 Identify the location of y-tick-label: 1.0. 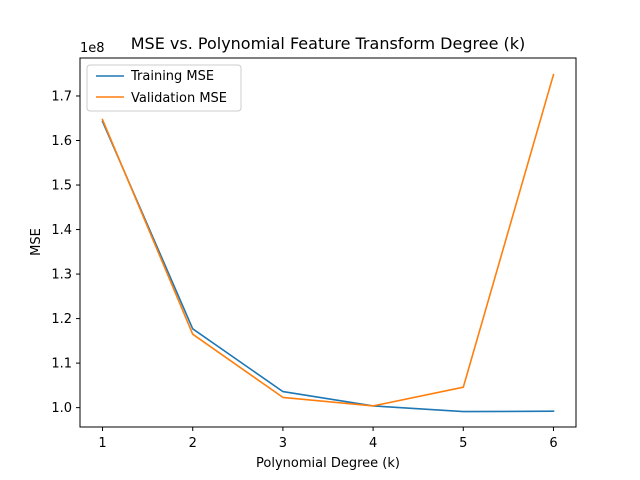
(61, 408).